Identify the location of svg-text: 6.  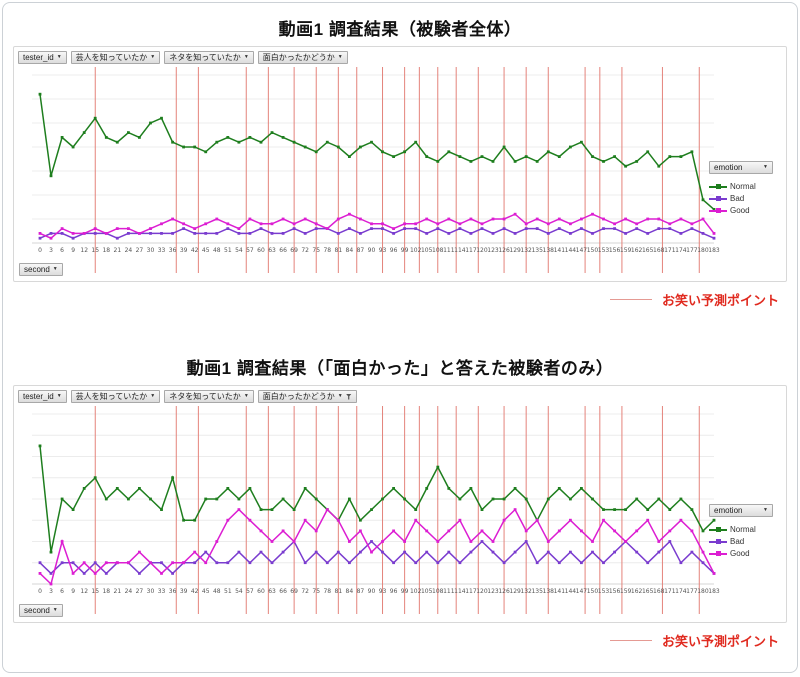
(62, 250).